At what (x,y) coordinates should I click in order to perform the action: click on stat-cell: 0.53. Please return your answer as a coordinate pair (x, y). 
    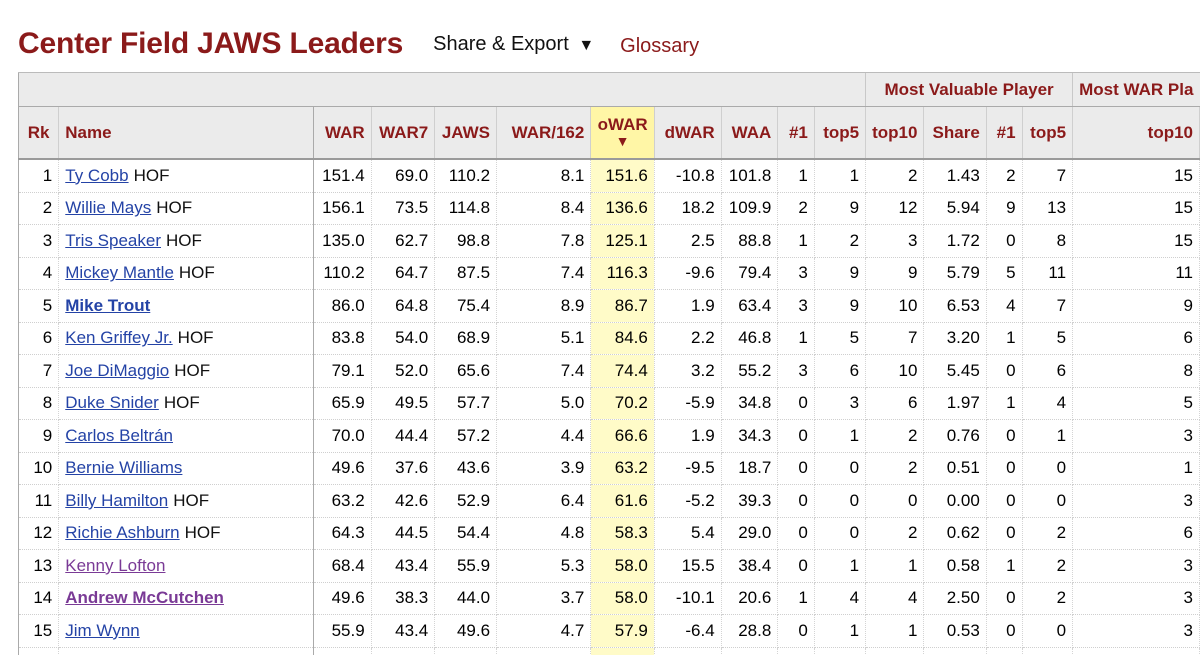
    Looking at the image, I should click on (955, 631).